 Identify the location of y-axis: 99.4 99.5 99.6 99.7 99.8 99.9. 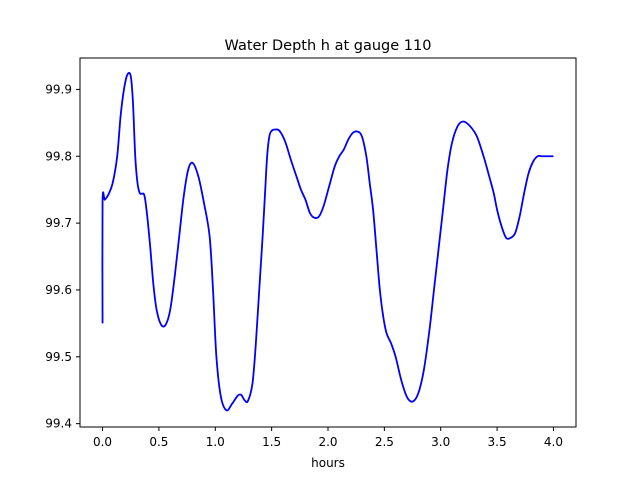
(62, 256).